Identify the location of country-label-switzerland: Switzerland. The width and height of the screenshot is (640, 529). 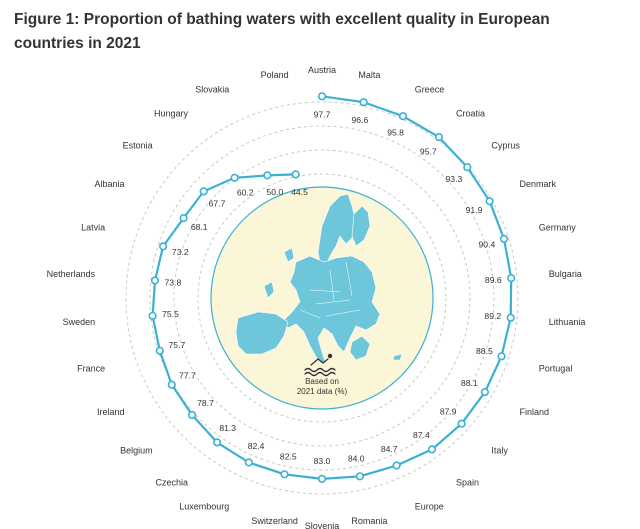
(274, 521).